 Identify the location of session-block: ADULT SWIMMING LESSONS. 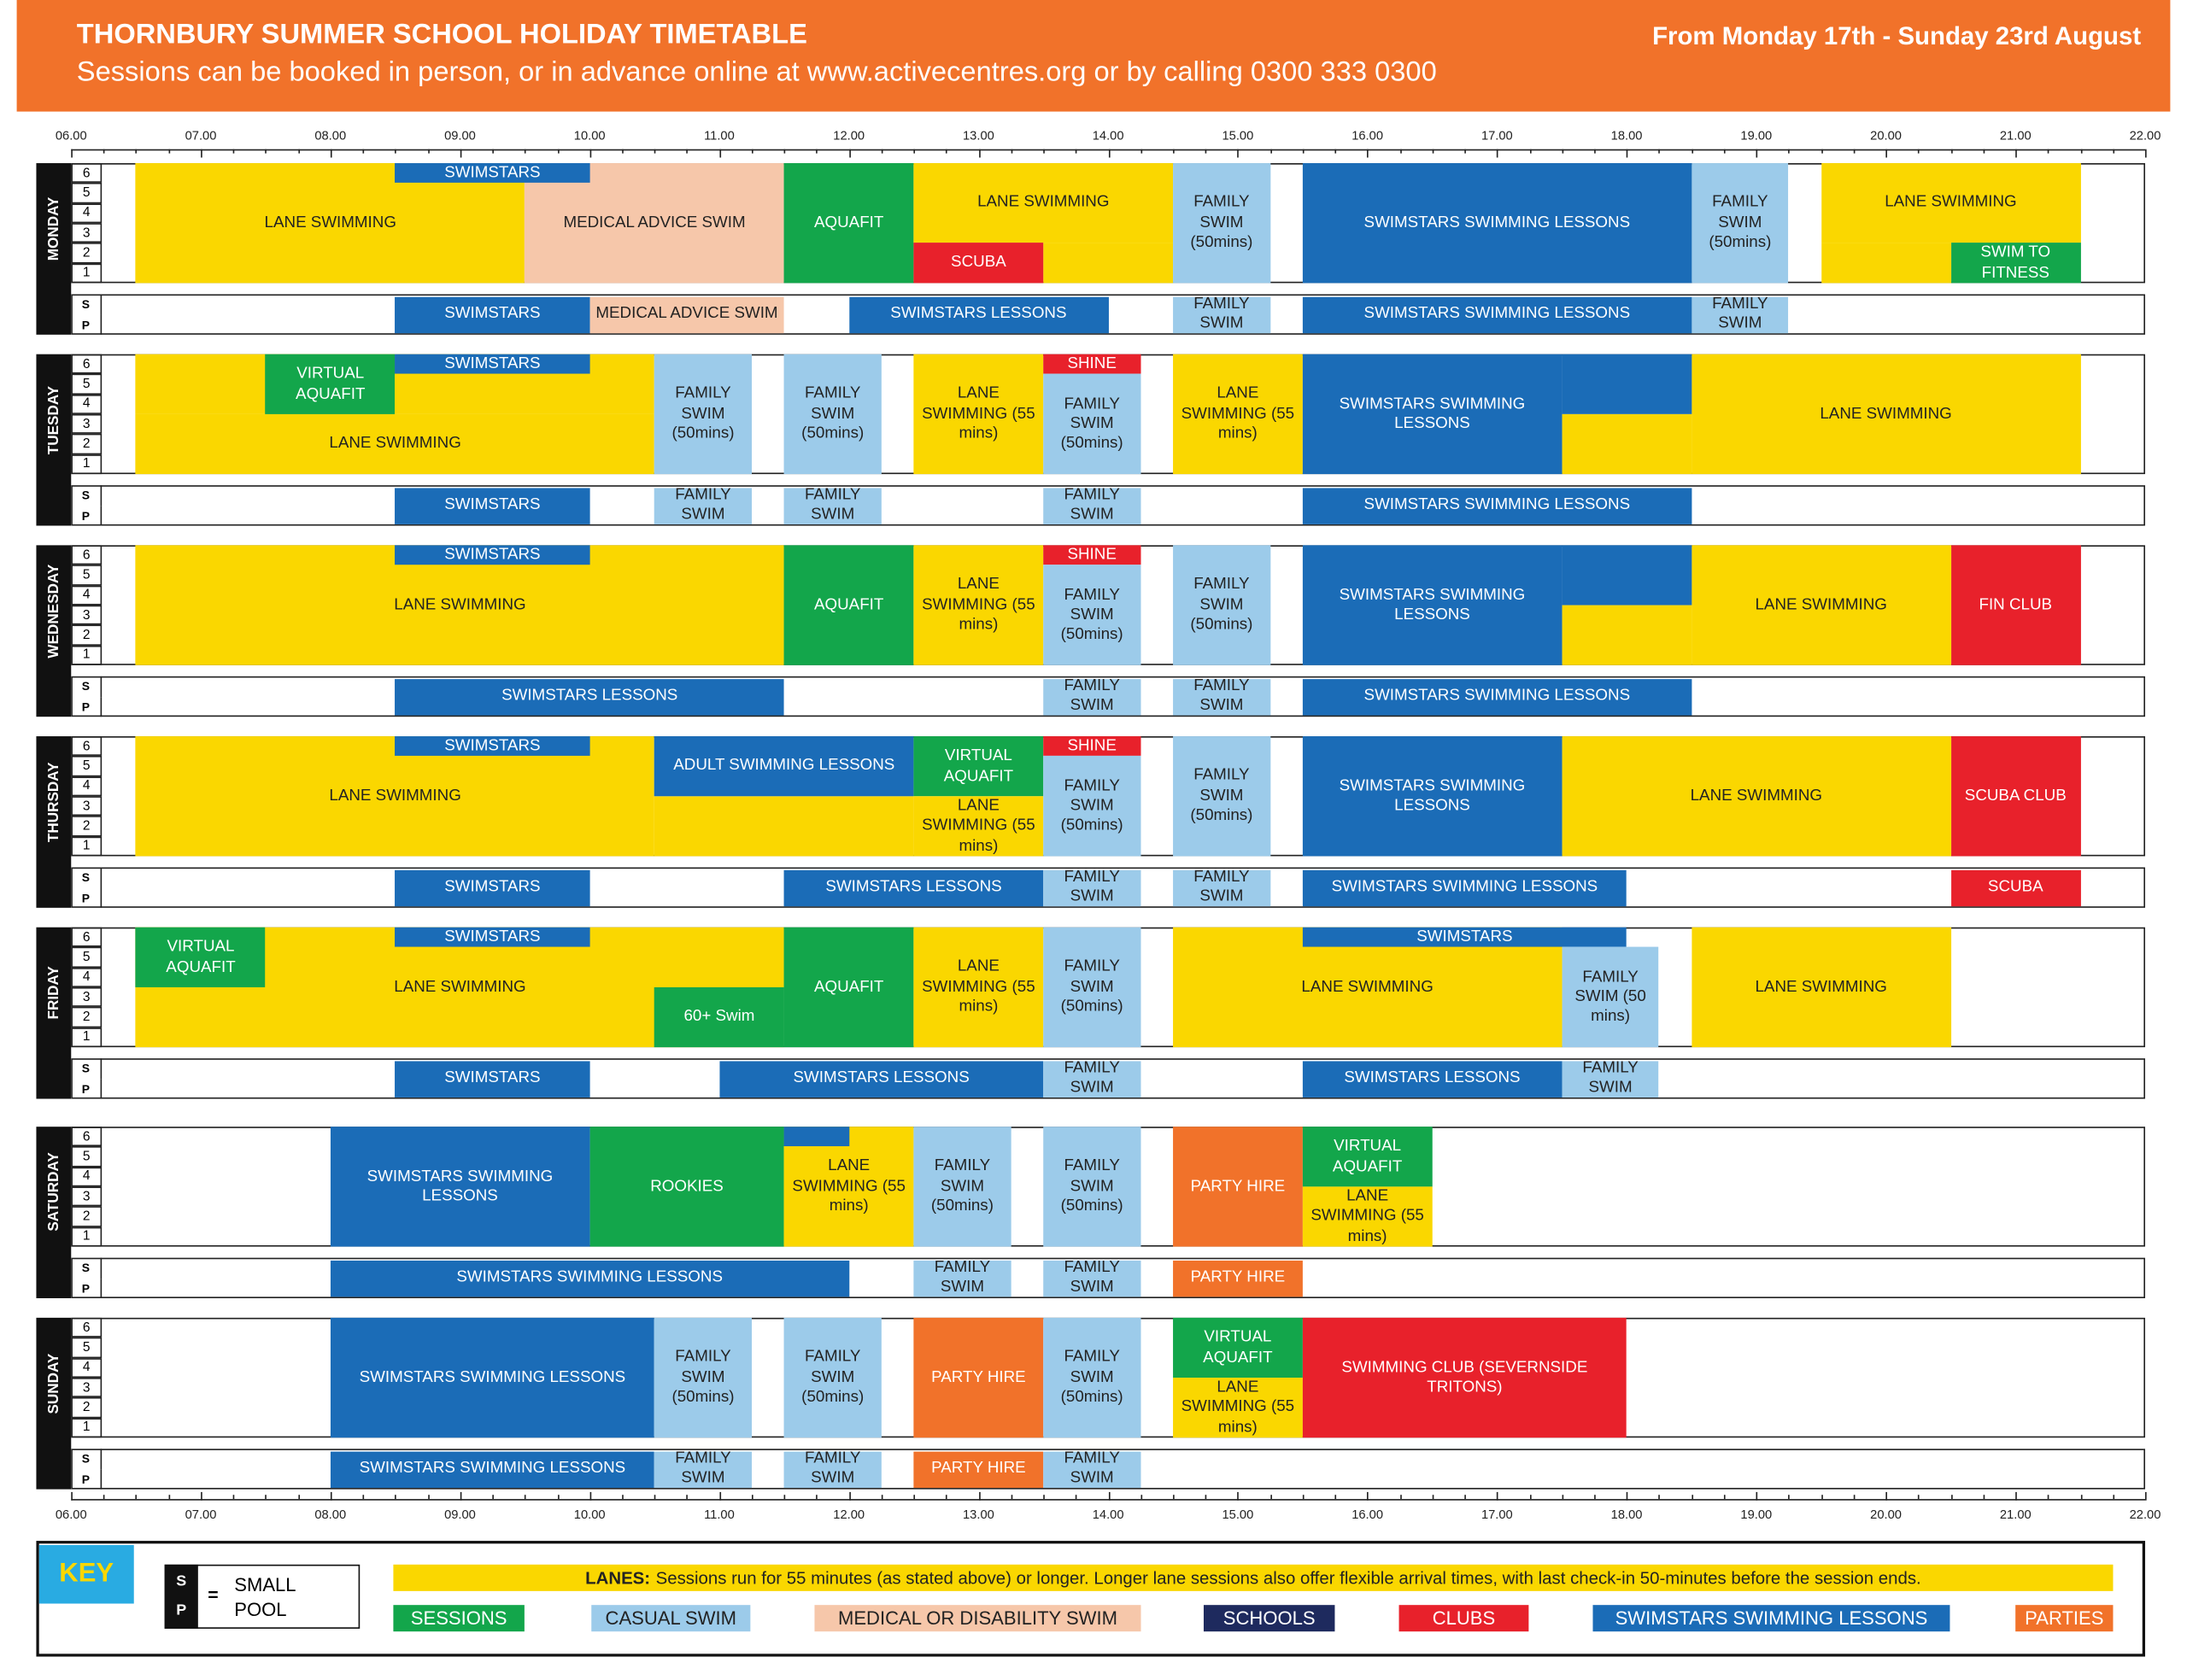
(784, 766).